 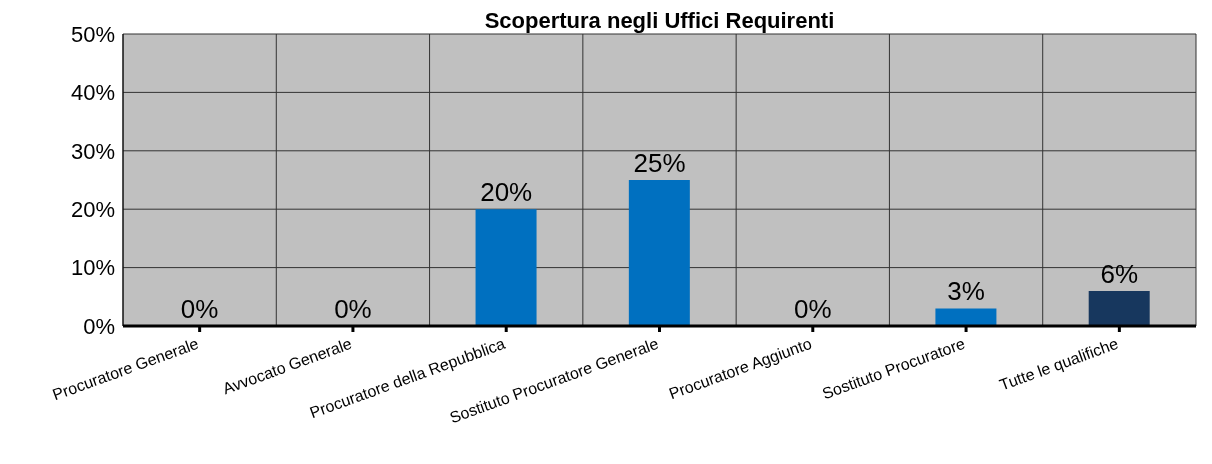 What do you see at coordinates (966, 291) in the screenshot?
I see `data-label: 3%` at bounding box center [966, 291].